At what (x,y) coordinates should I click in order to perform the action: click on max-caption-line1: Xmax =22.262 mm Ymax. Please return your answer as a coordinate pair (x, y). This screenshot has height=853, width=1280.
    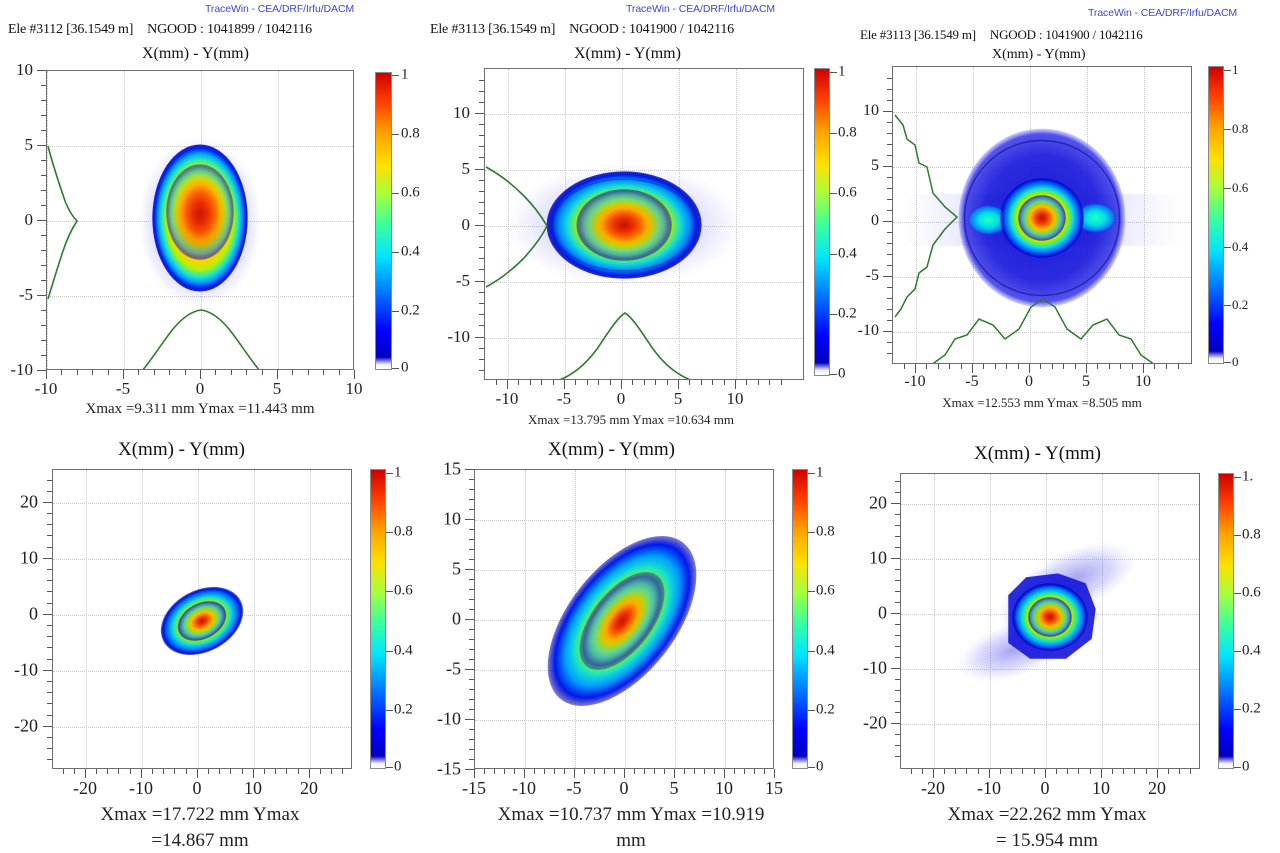
    Looking at the image, I should click on (1047, 814).